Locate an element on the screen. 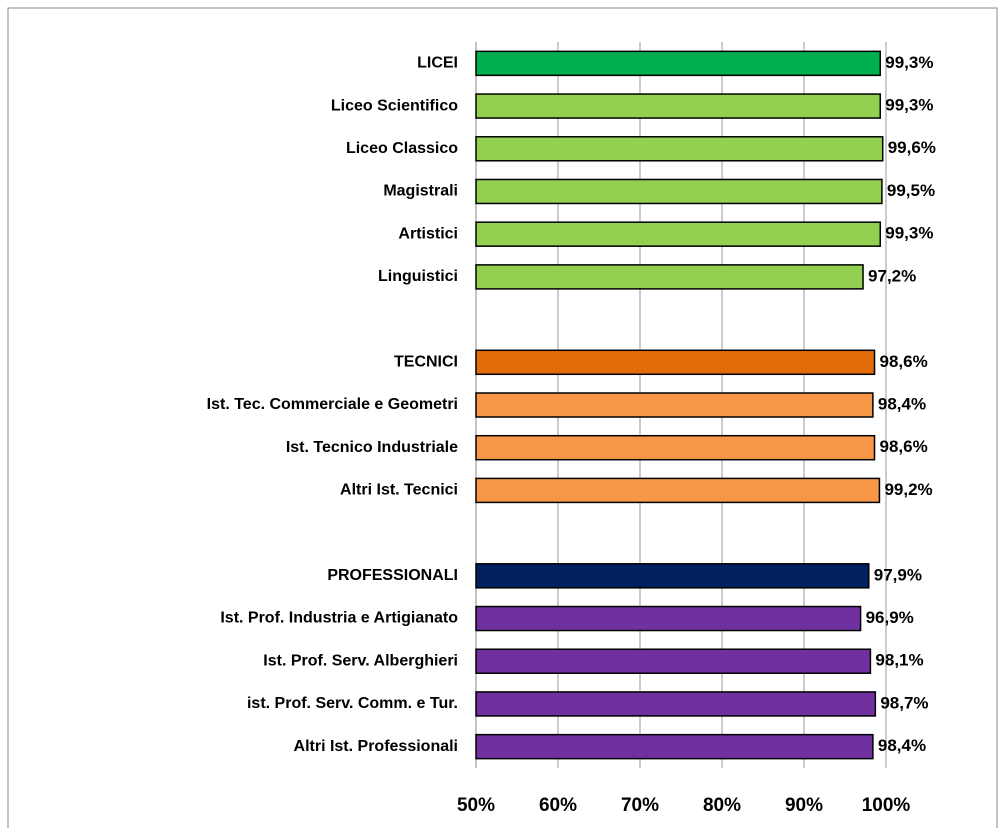  value-label: 99,6% is located at coordinates (912, 147).